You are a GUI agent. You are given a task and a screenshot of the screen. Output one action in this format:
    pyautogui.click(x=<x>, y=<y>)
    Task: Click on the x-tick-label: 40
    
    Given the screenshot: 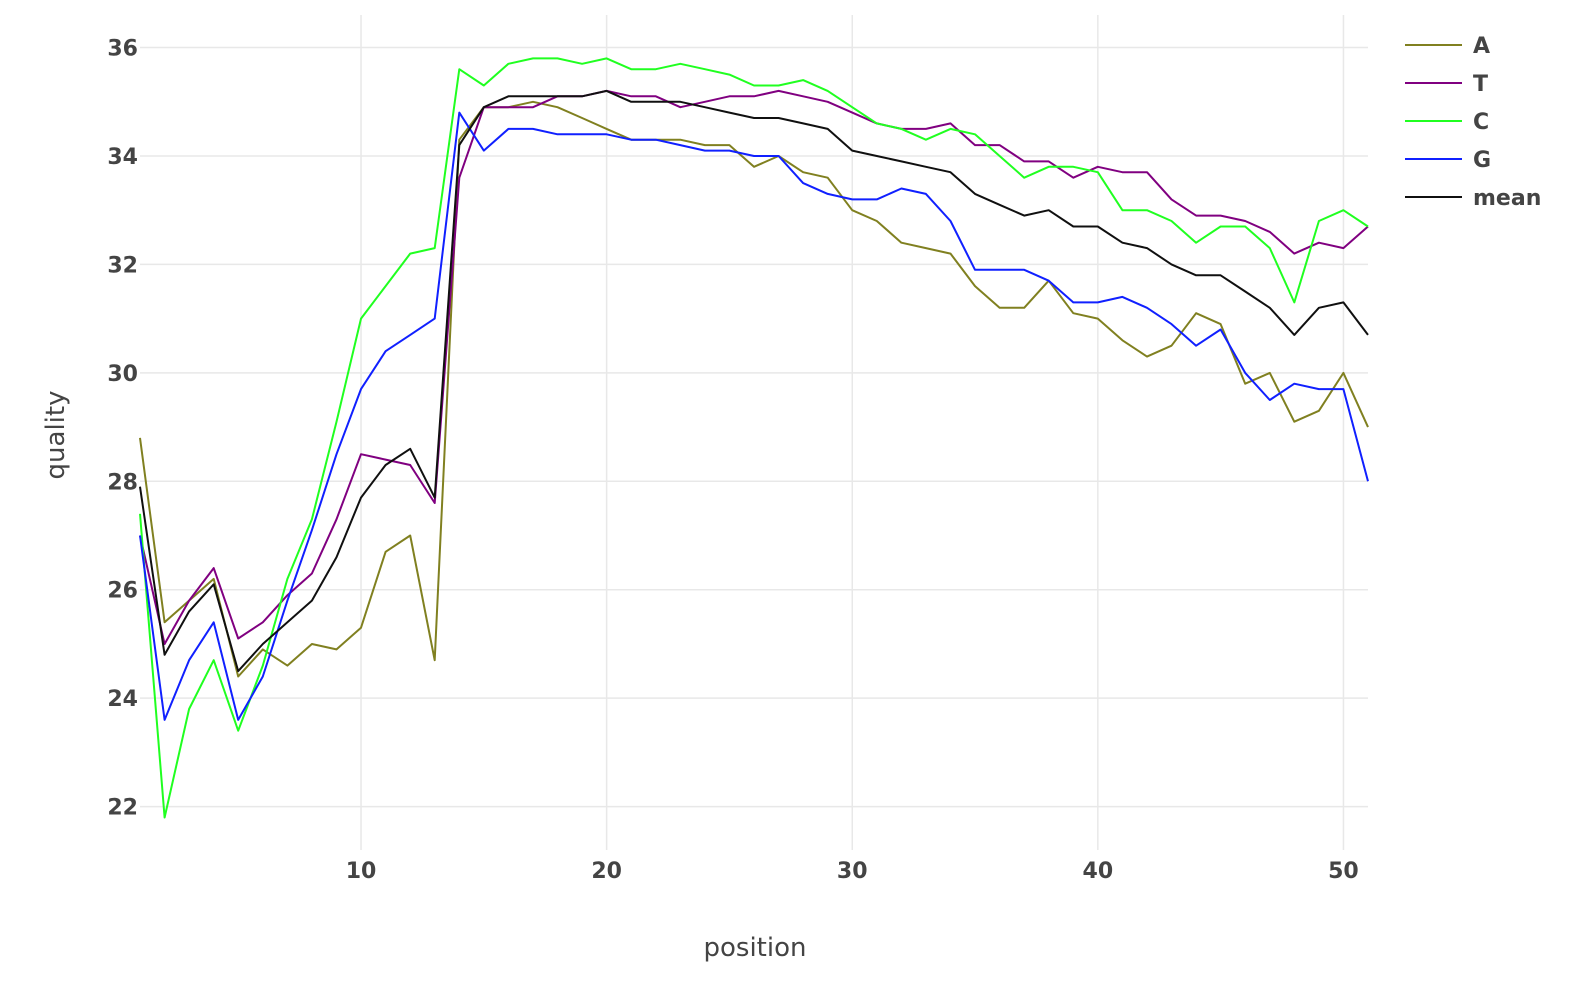 What is the action you would take?
    pyautogui.click(x=1098, y=871)
    